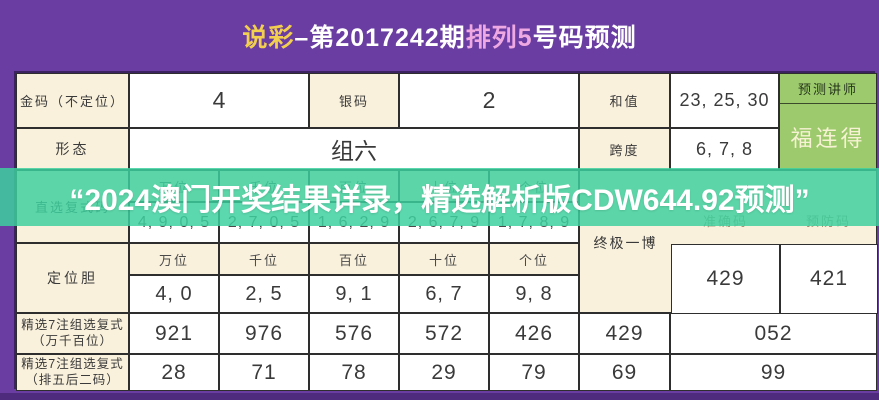 This screenshot has width=879, height=400. Describe the element at coordinates (444, 333) in the screenshot. I see `combo1-value-4: 572` at that location.